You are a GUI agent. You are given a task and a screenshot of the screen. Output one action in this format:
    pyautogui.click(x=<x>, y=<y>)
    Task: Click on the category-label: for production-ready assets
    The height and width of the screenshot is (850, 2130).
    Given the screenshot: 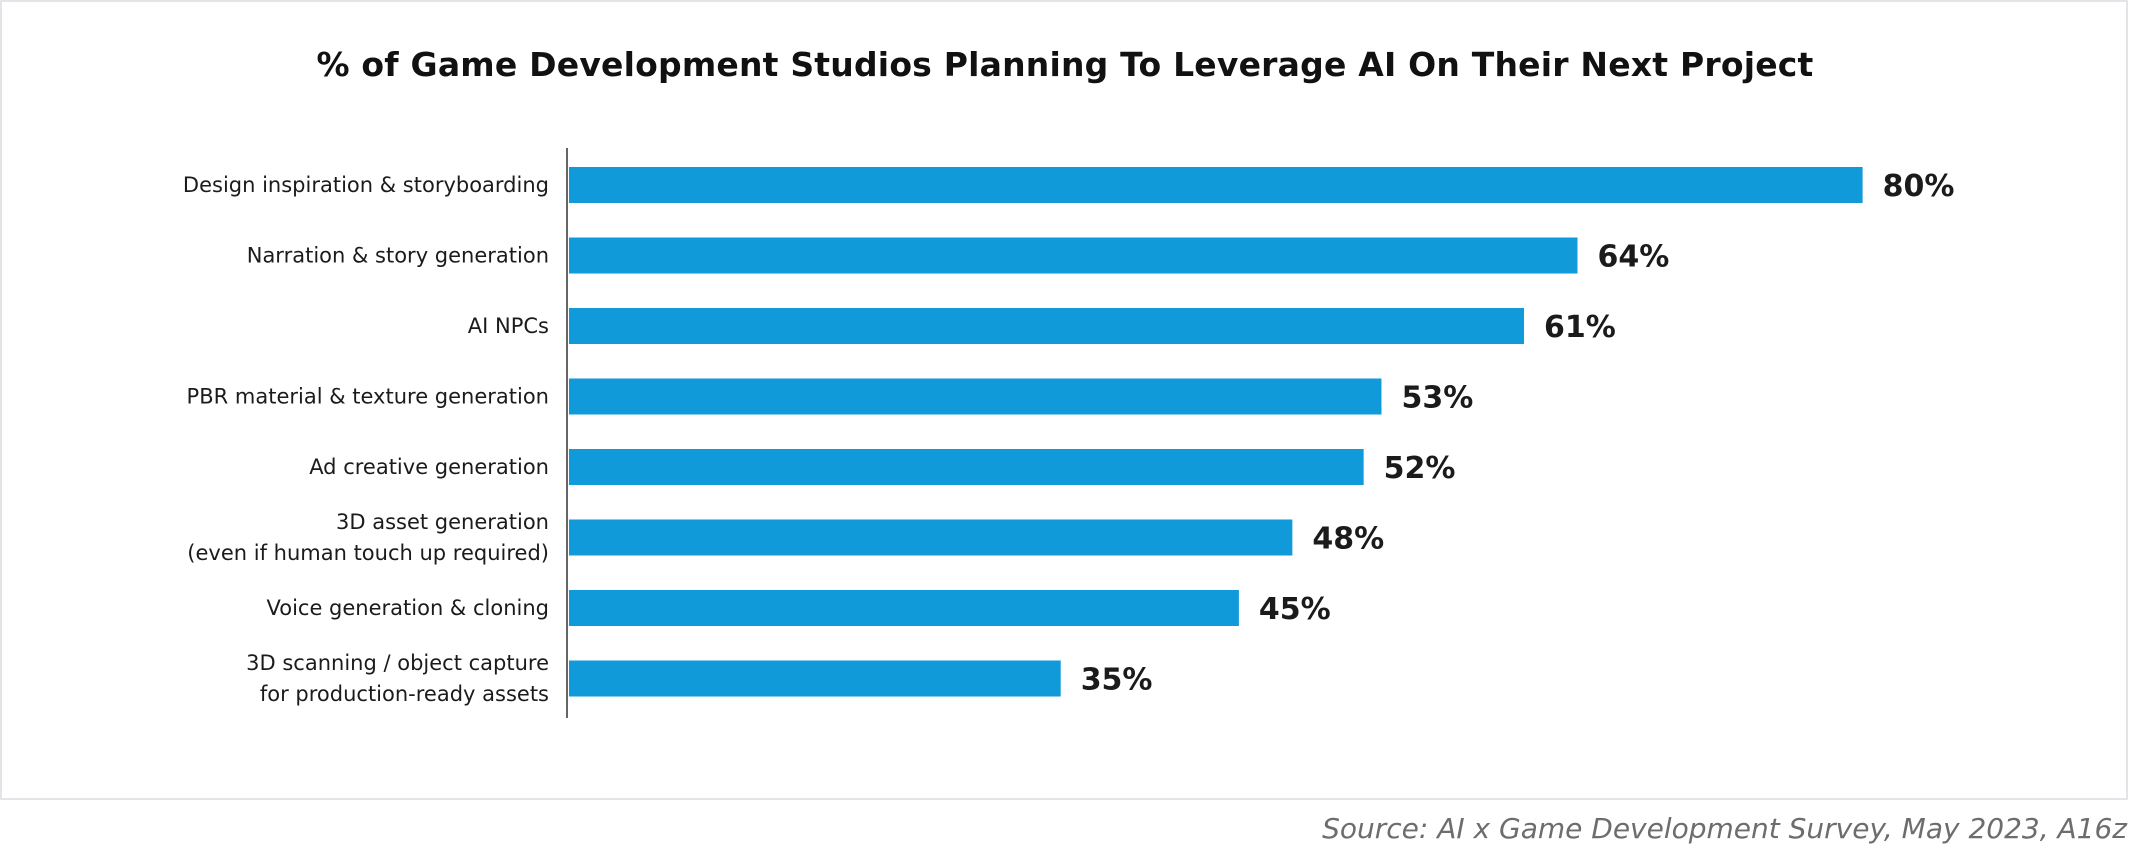 What is the action you would take?
    pyautogui.click(x=404, y=694)
    